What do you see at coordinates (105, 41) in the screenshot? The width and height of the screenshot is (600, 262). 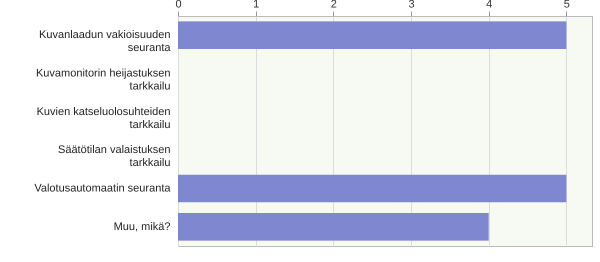 I see `y-tick-label: Kuvanlaadun vakioisuuden seuranta` at bounding box center [105, 41].